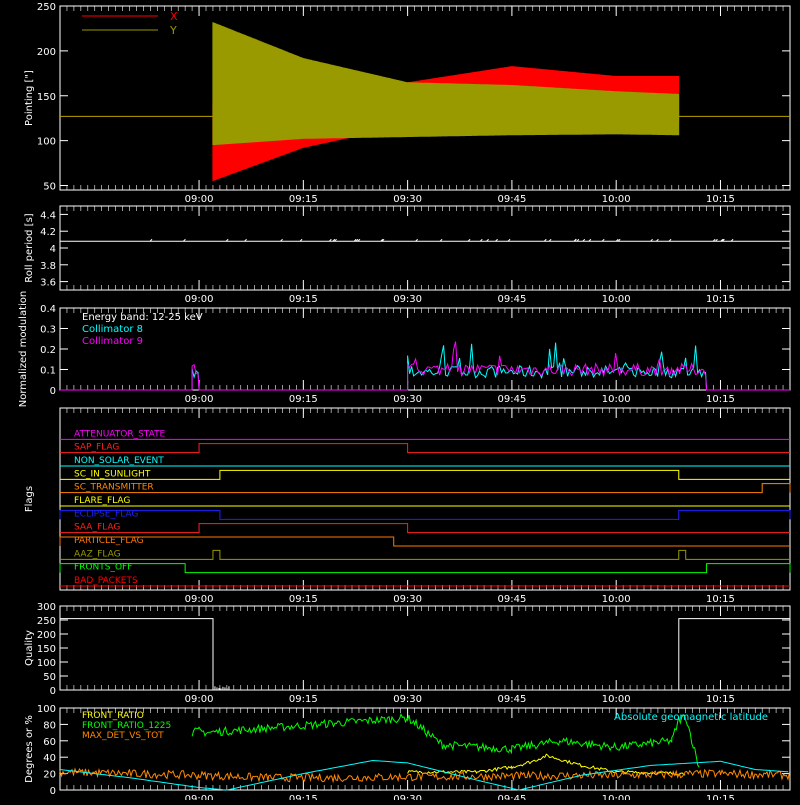 This screenshot has height=805, width=800. What do you see at coordinates (48, 283) in the screenshot?
I see `y-tick-label: 3.6` at bounding box center [48, 283].